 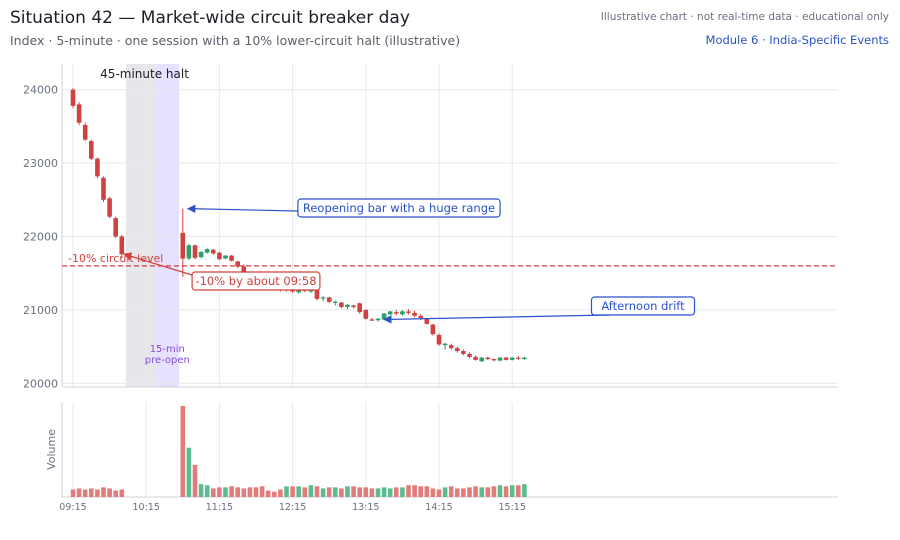 I want to click on drift-arrow, so click(x=496, y=319).